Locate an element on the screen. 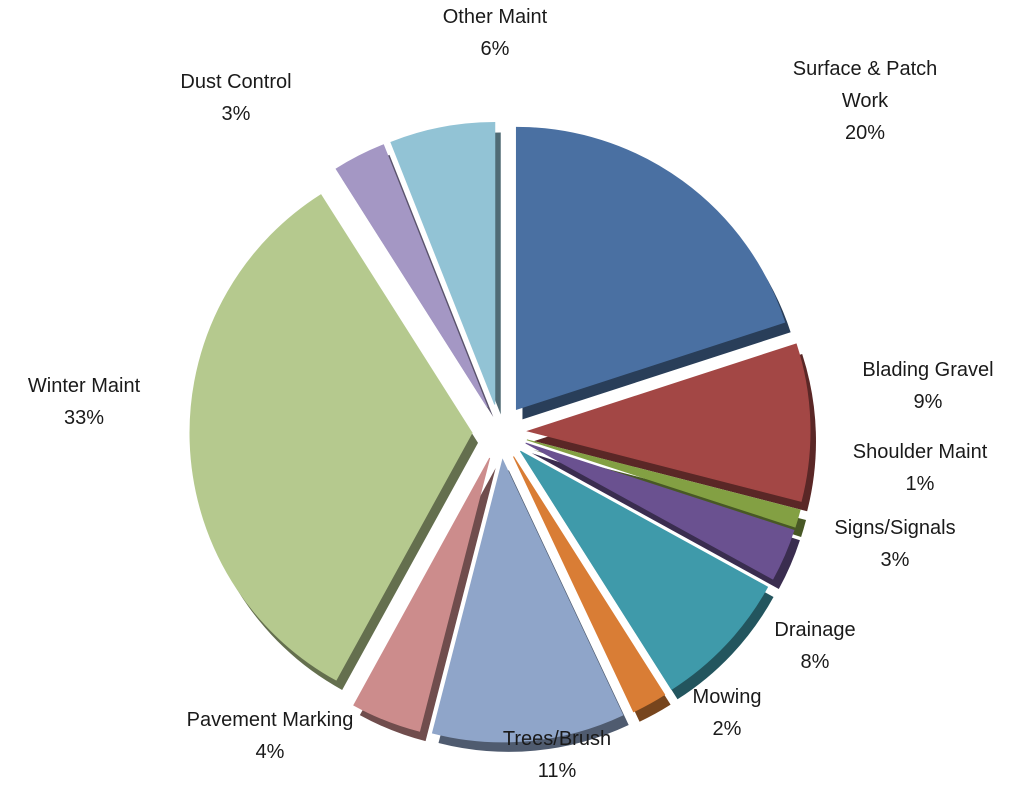 This screenshot has width=1014, height=787. slice-face-pavement-marking is located at coordinates (422, 594).